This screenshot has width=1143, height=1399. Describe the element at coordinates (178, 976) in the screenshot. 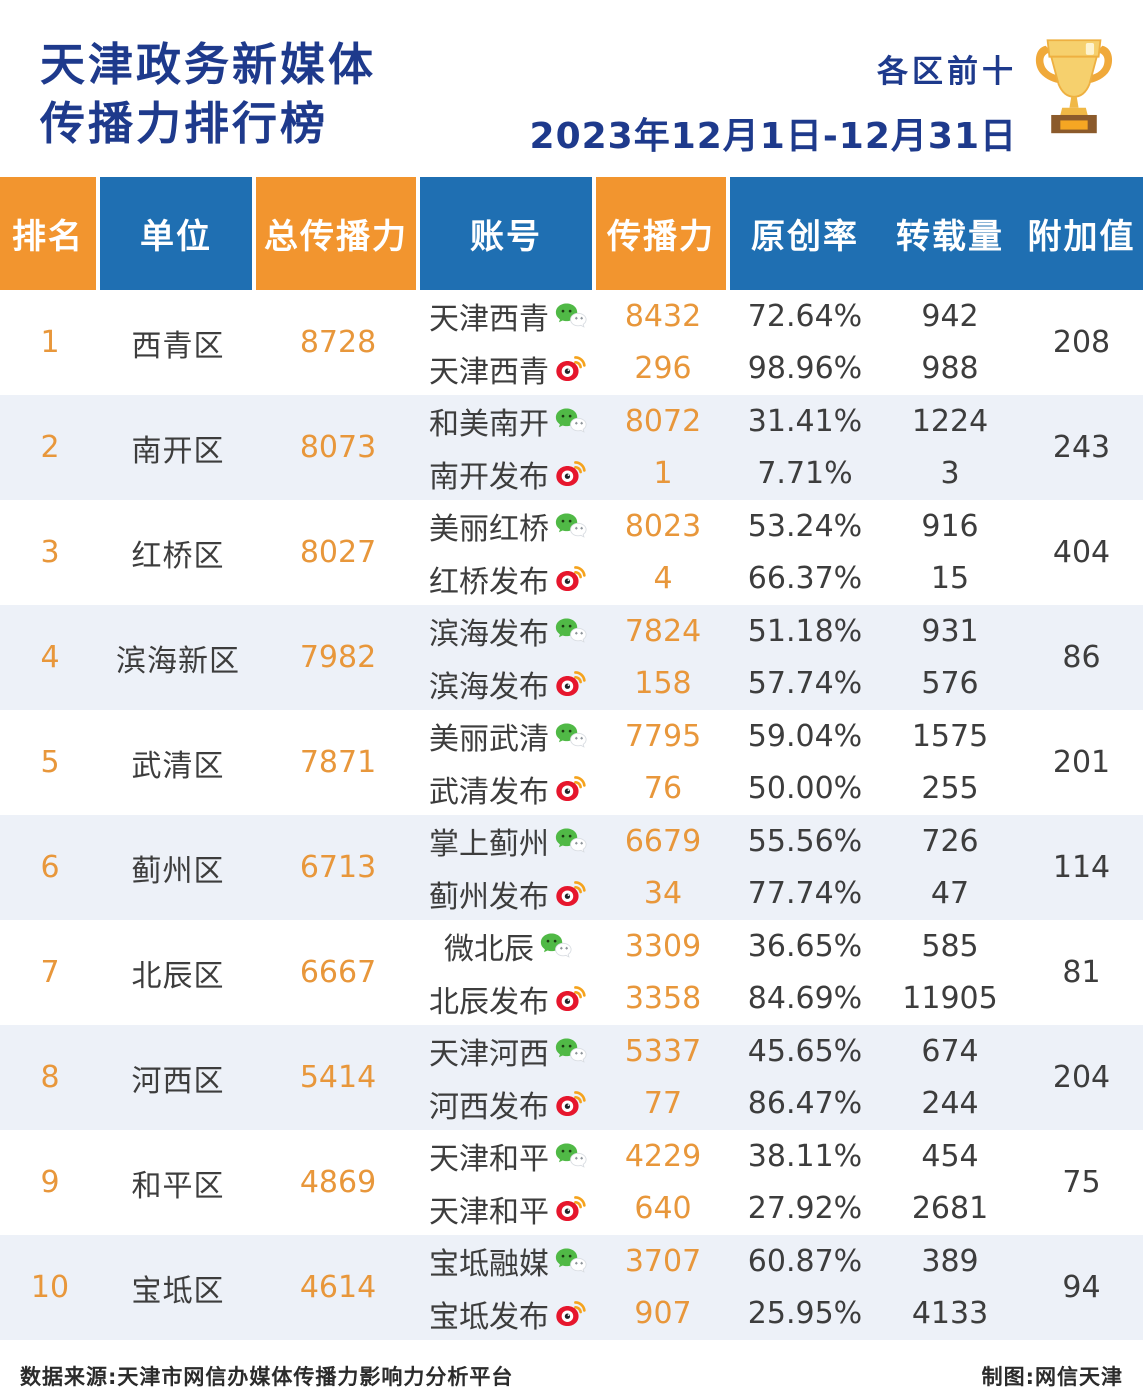

I see `unit-cell: 北辰区` at that location.